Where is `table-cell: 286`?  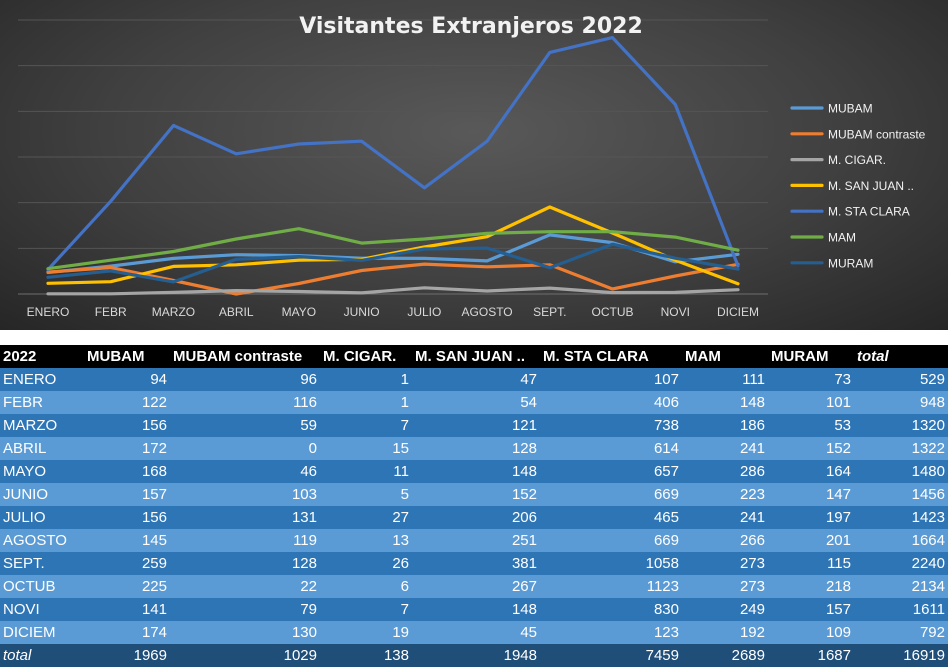
table-cell: 286 is located at coordinates (725, 471).